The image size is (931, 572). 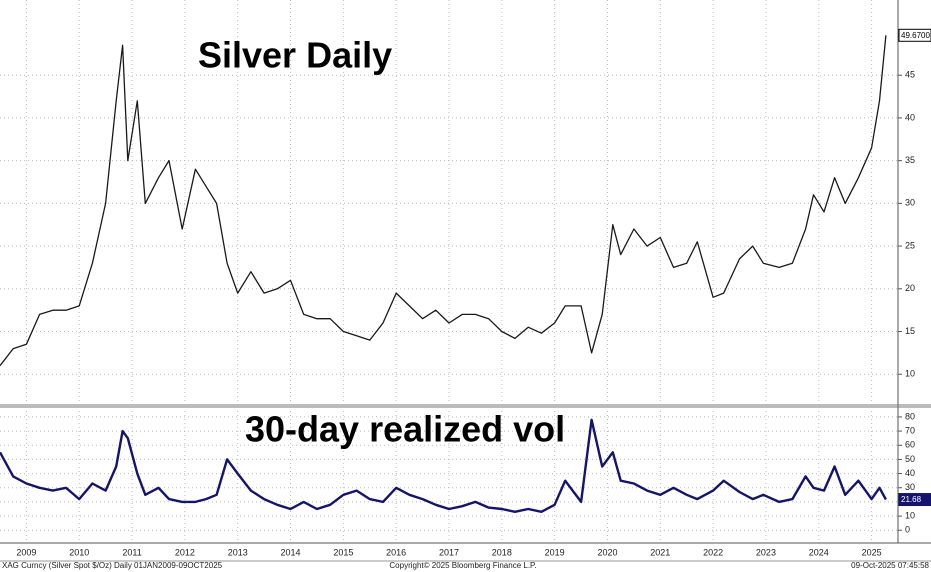 I want to click on x-tick-label: 2011, so click(x=131, y=552).